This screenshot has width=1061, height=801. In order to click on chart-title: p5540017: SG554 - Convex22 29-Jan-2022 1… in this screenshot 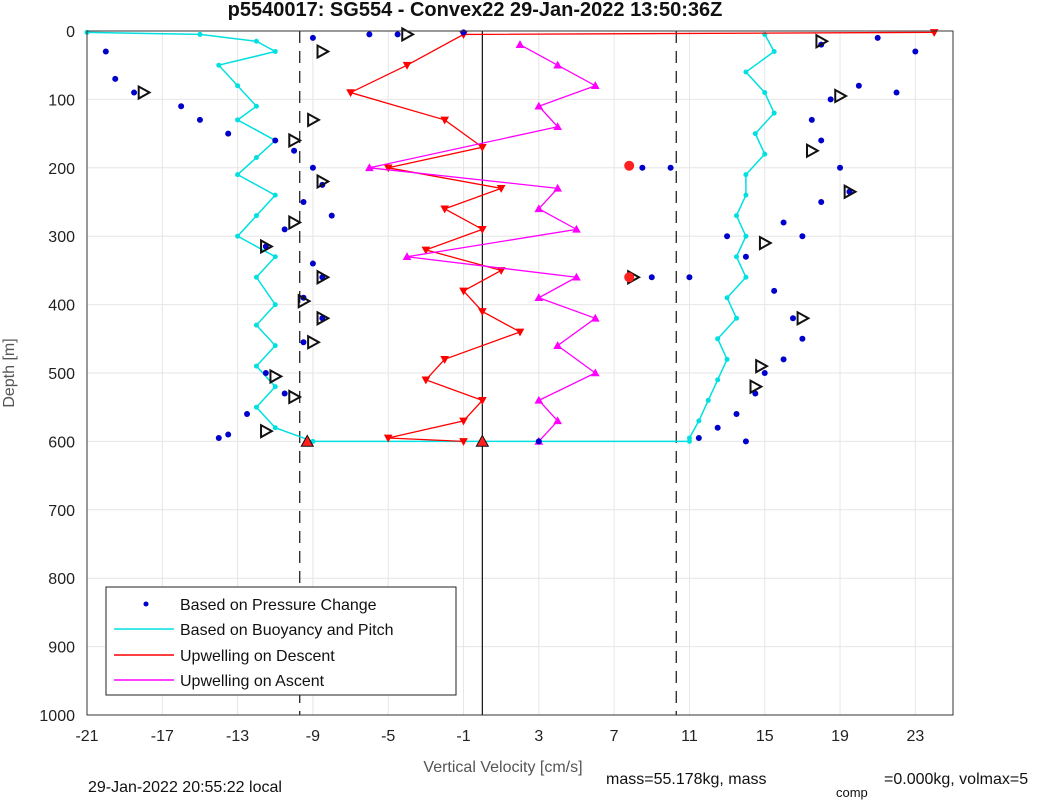, I will do `click(475, 10)`.